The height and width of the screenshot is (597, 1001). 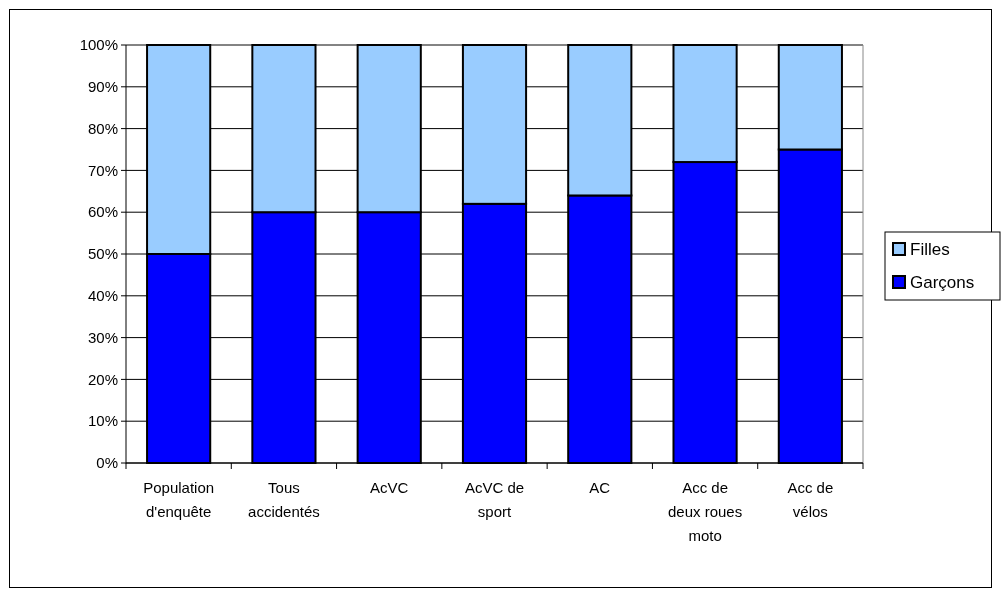 I want to click on legend-label: Filles, so click(x=930, y=249).